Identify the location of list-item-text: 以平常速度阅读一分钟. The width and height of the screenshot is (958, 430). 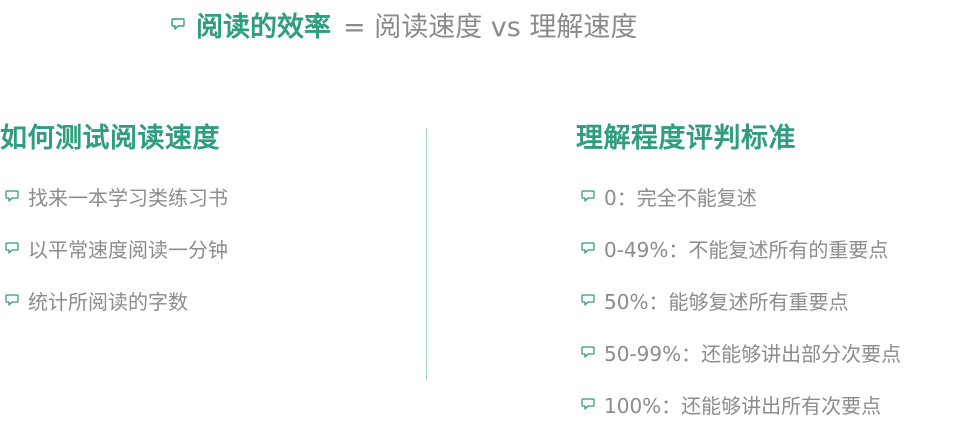
(128, 249).